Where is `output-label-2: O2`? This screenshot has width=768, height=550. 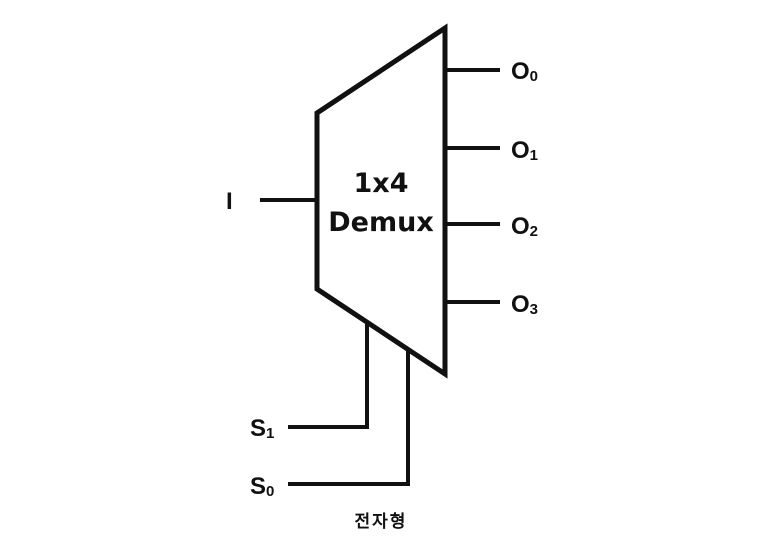 output-label-2: O2 is located at coordinates (524, 226).